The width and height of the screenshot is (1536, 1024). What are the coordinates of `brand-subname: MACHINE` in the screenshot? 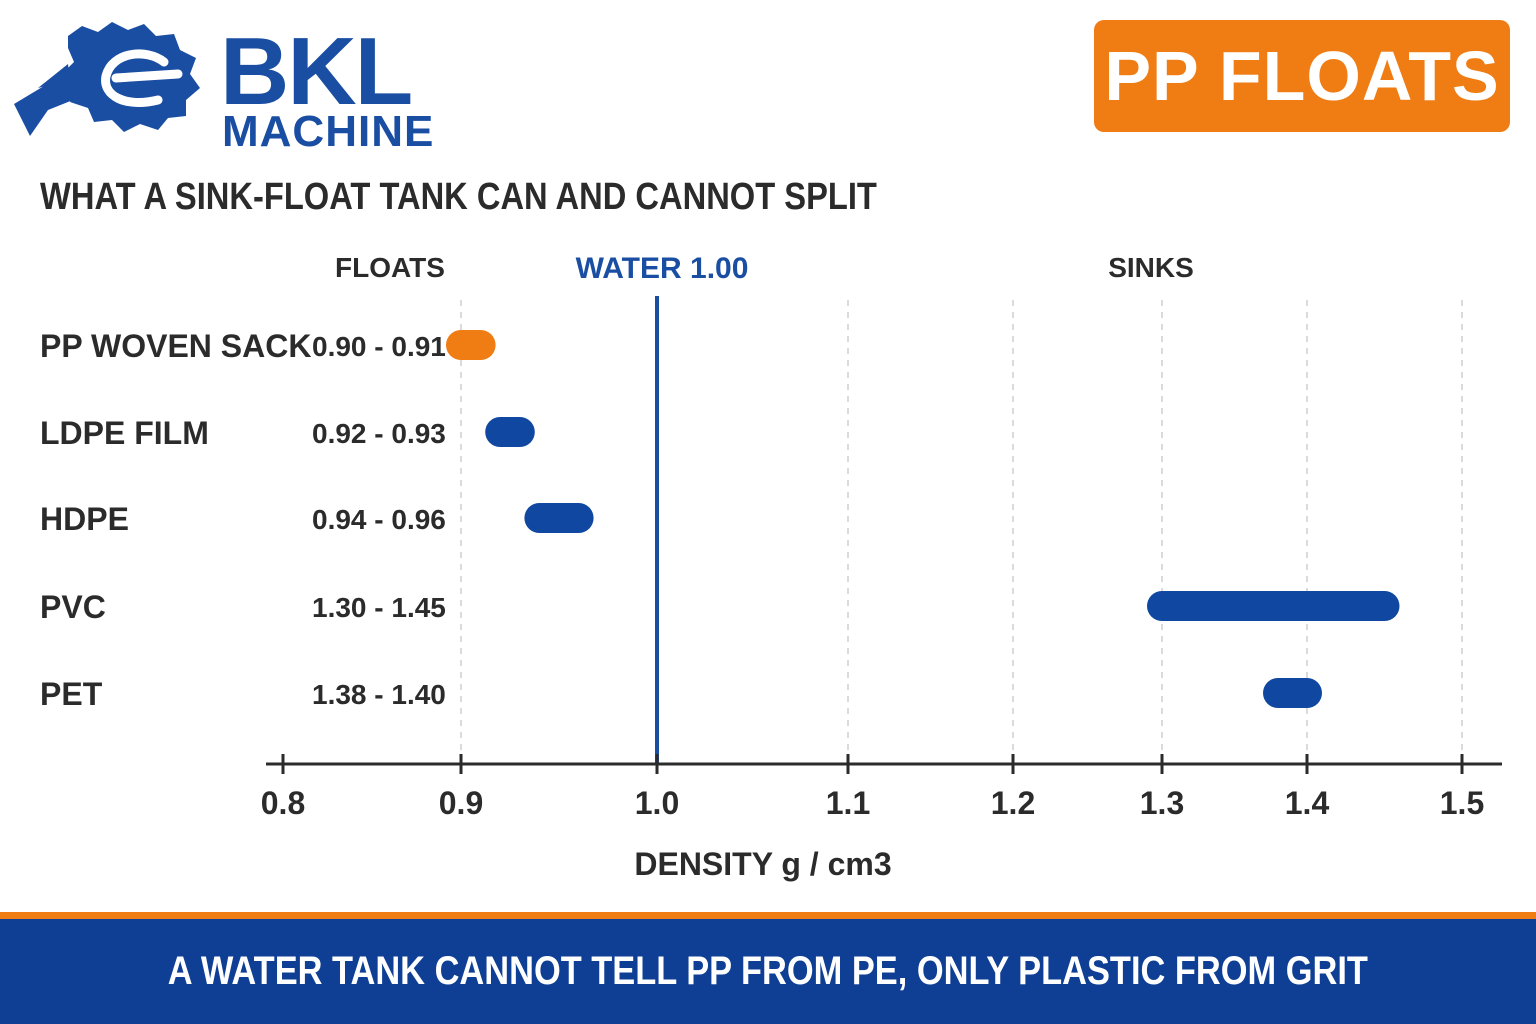 It's located at (328, 131).